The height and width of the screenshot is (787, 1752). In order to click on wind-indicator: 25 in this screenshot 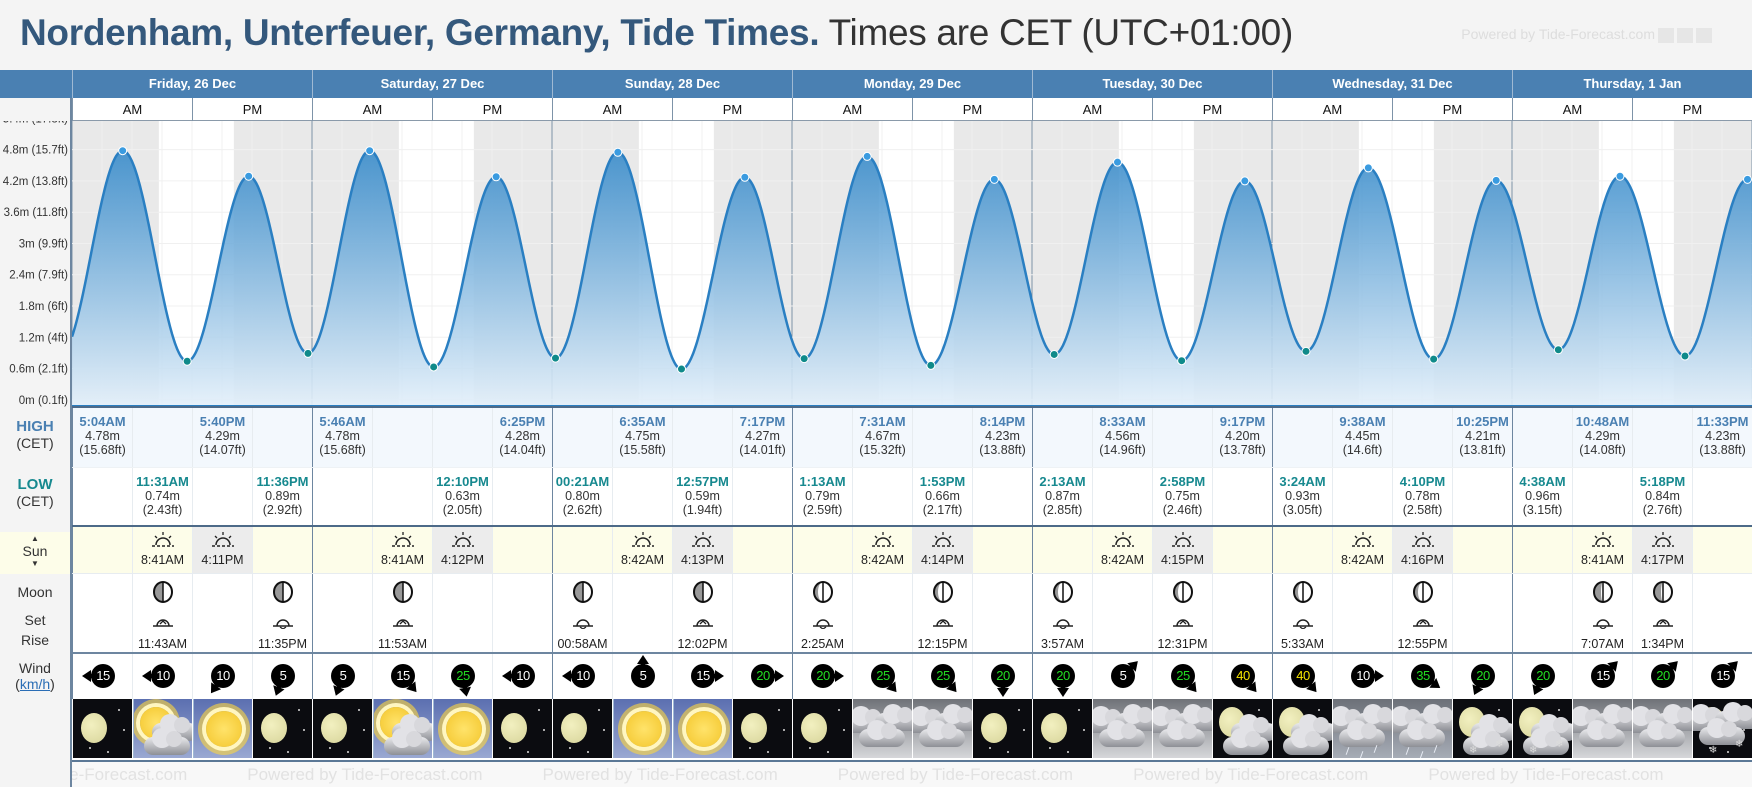, I will do `click(463, 681)`.